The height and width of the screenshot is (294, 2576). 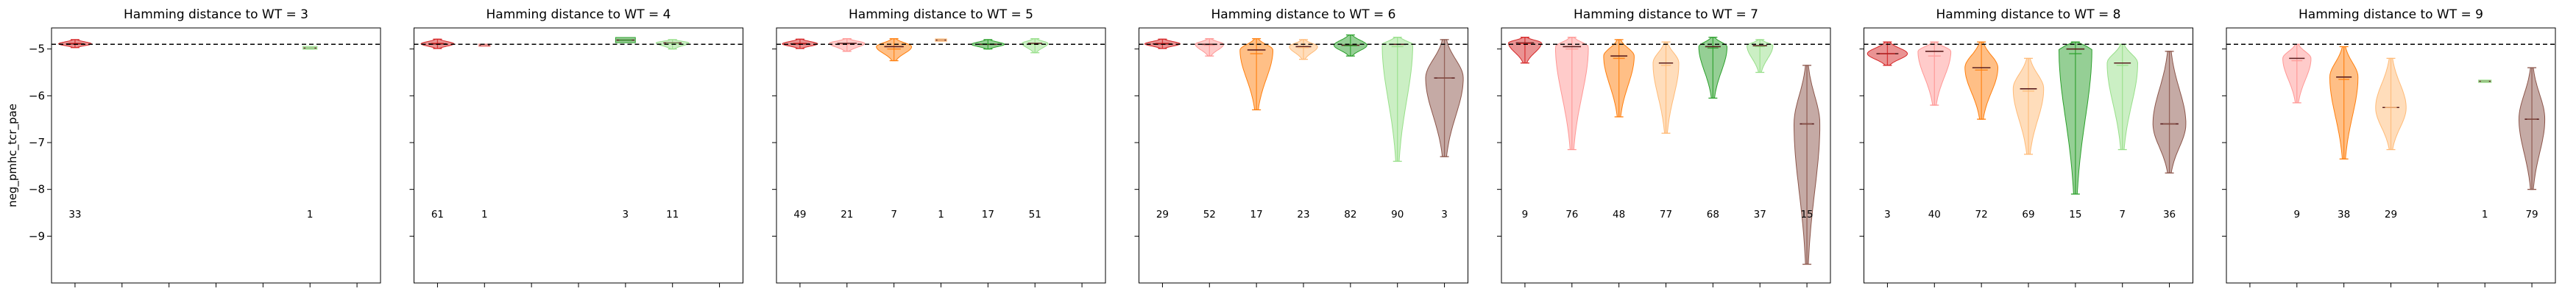 I want to click on violin-group: 40, so click(x=1934, y=130).